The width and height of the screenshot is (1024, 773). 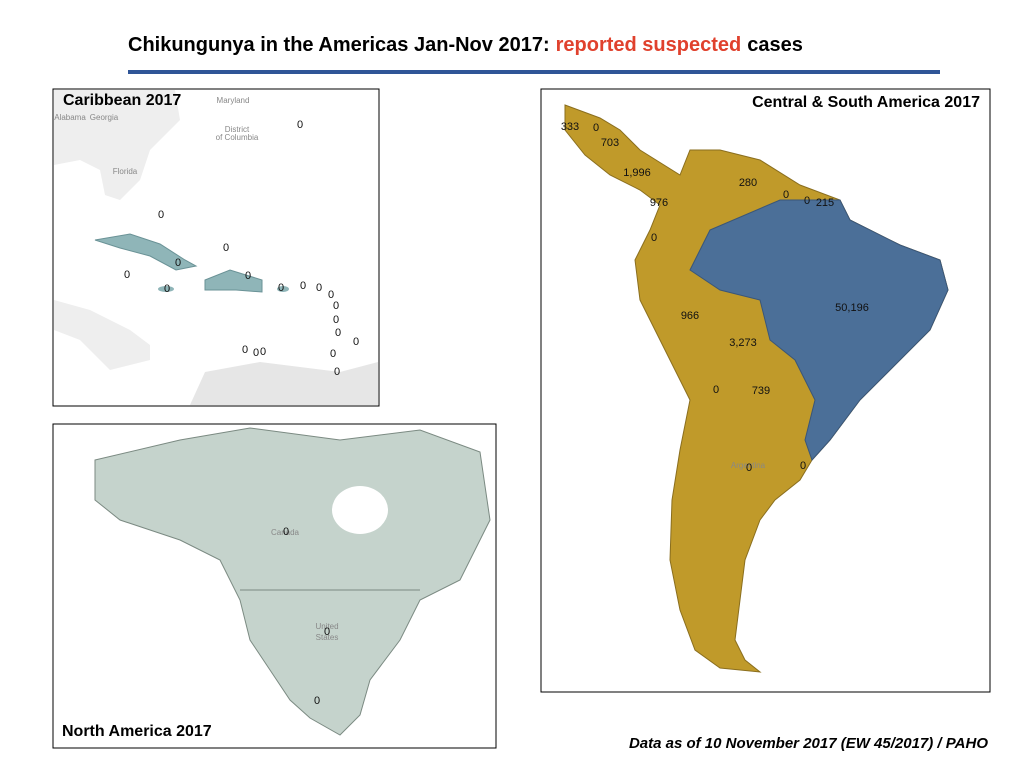 I want to click on case-count: 976, so click(x=659, y=203).